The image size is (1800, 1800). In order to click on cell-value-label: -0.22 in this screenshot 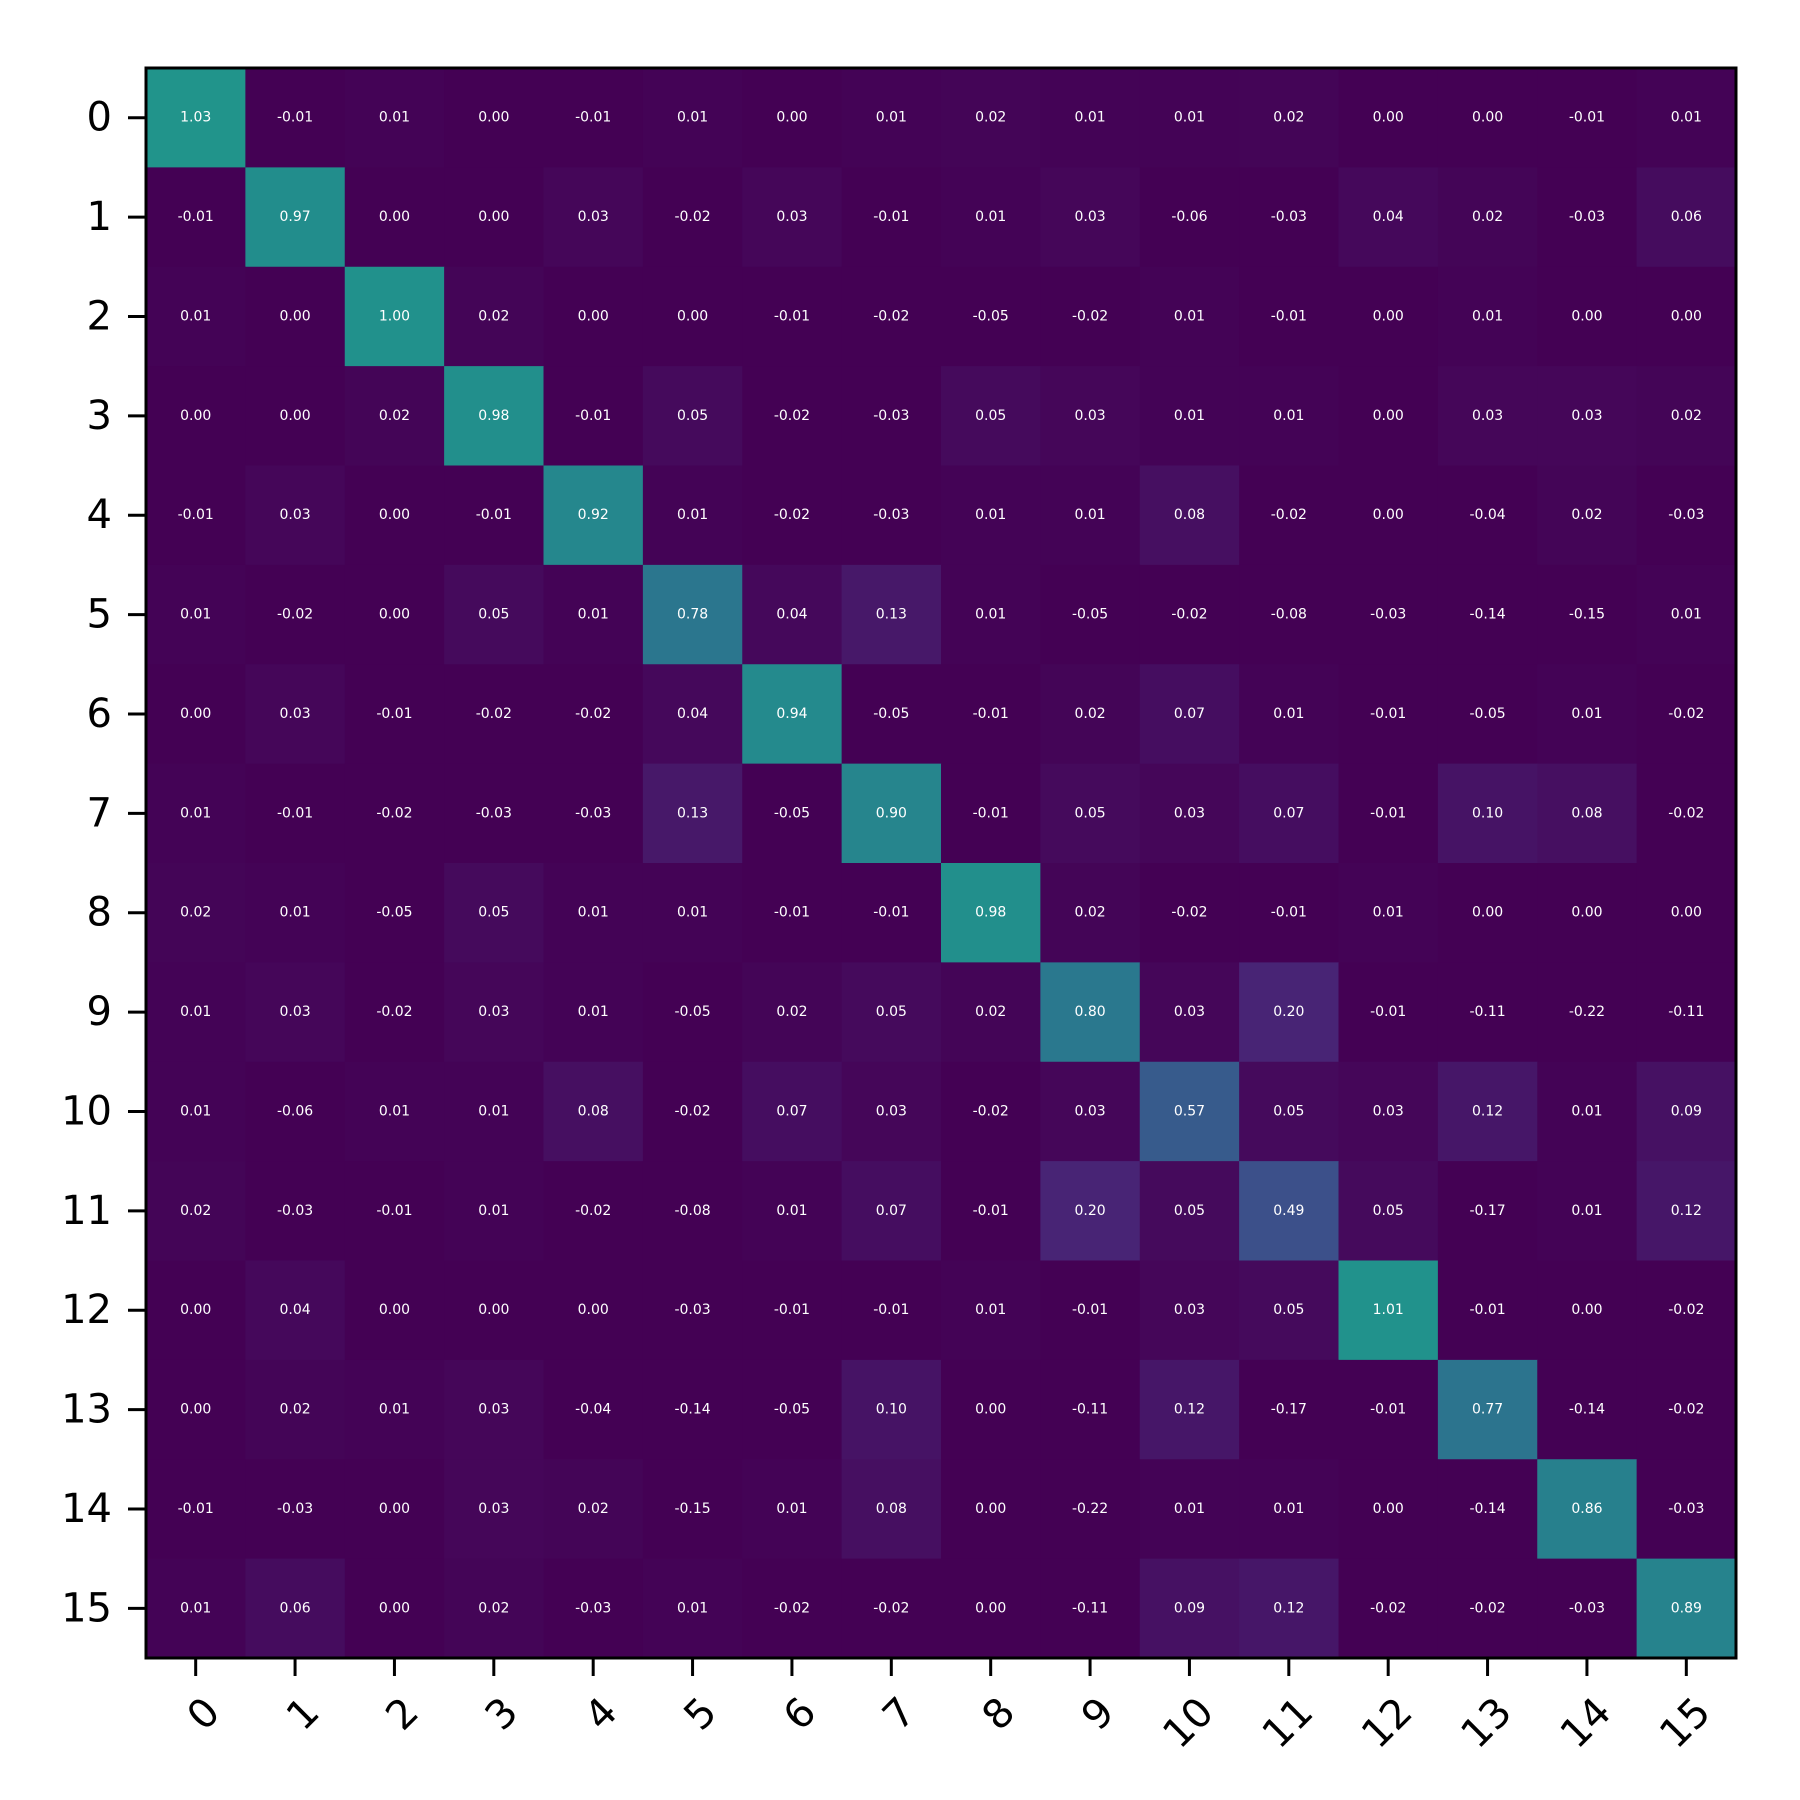, I will do `click(1090, 1509)`.